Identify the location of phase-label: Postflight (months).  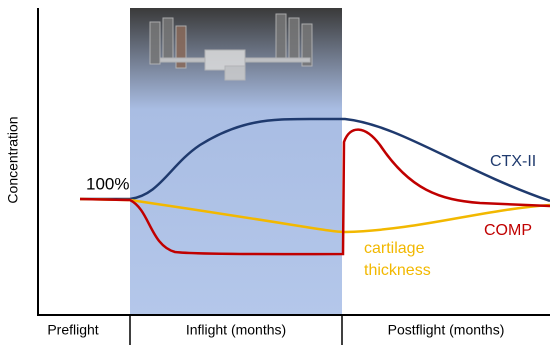
(446, 330).